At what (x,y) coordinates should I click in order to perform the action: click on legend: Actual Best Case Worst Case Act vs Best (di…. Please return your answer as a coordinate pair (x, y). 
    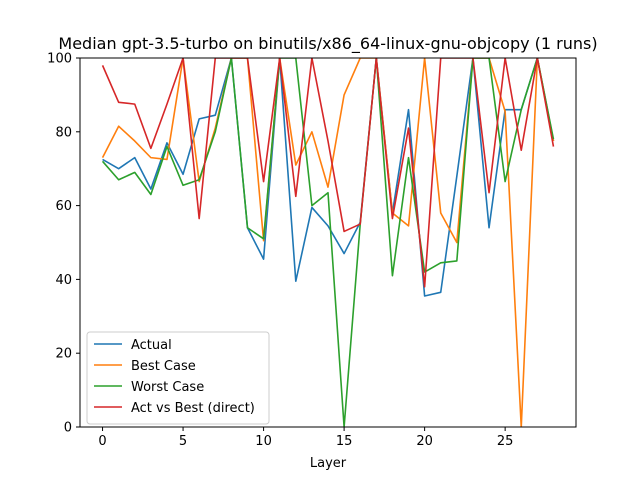
    Looking at the image, I should click on (178, 378).